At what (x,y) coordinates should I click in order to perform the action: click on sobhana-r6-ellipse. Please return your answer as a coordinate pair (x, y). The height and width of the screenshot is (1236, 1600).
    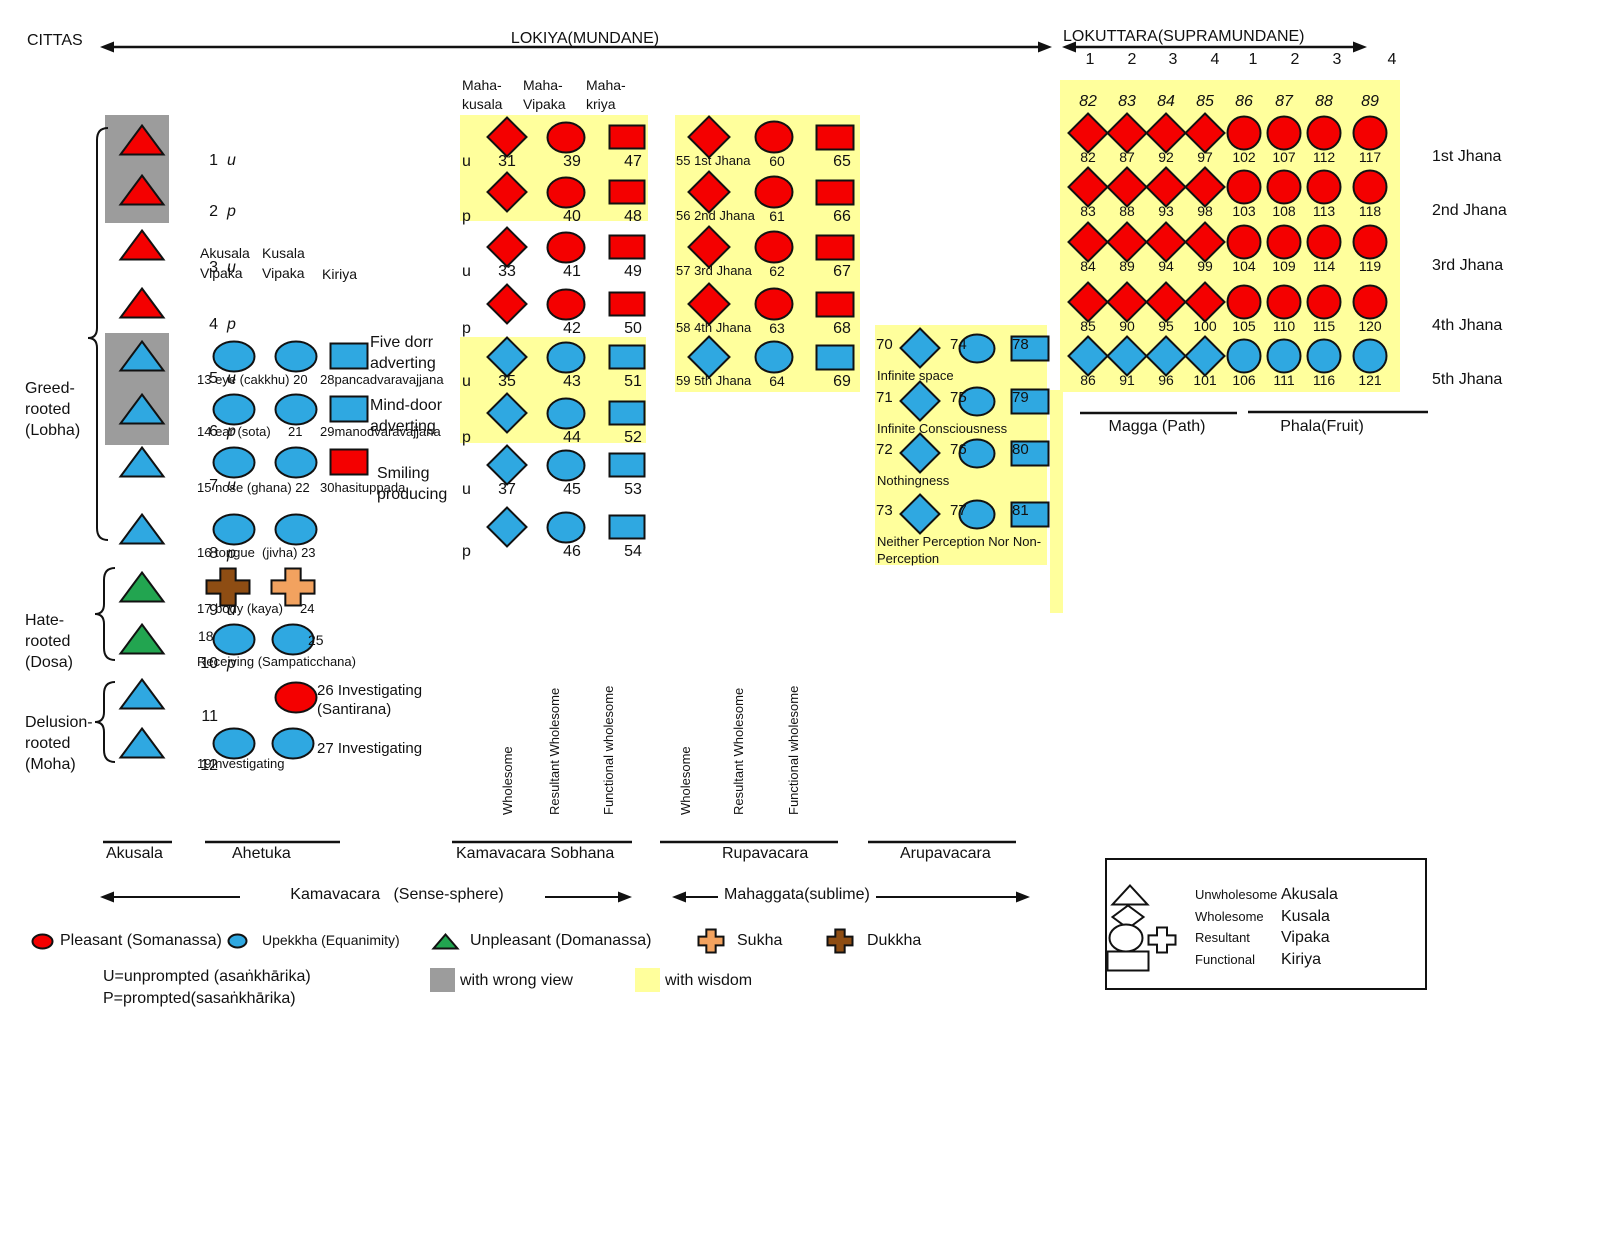
    Looking at the image, I should click on (566, 413).